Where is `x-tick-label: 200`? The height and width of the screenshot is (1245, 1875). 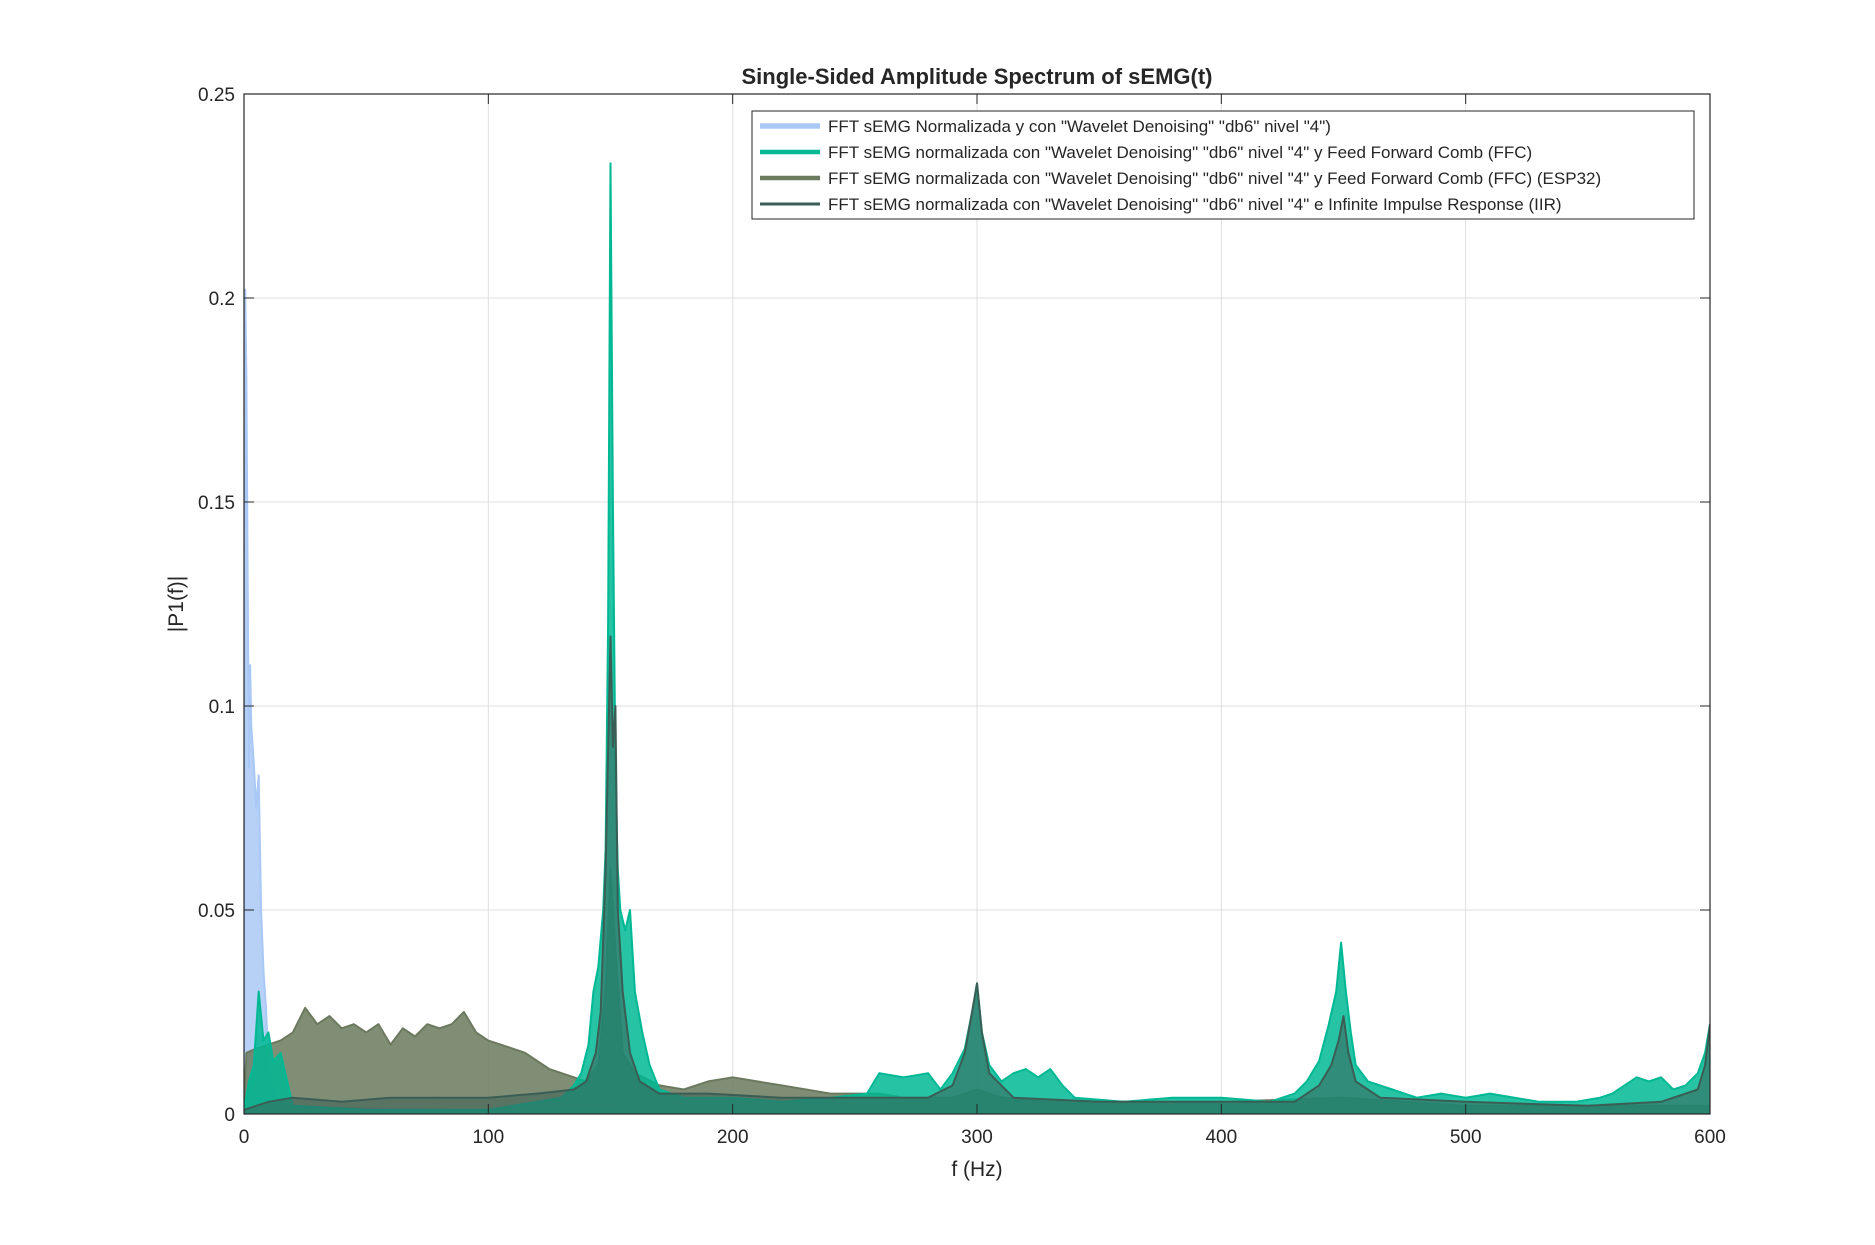 x-tick-label: 200 is located at coordinates (733, 1137).